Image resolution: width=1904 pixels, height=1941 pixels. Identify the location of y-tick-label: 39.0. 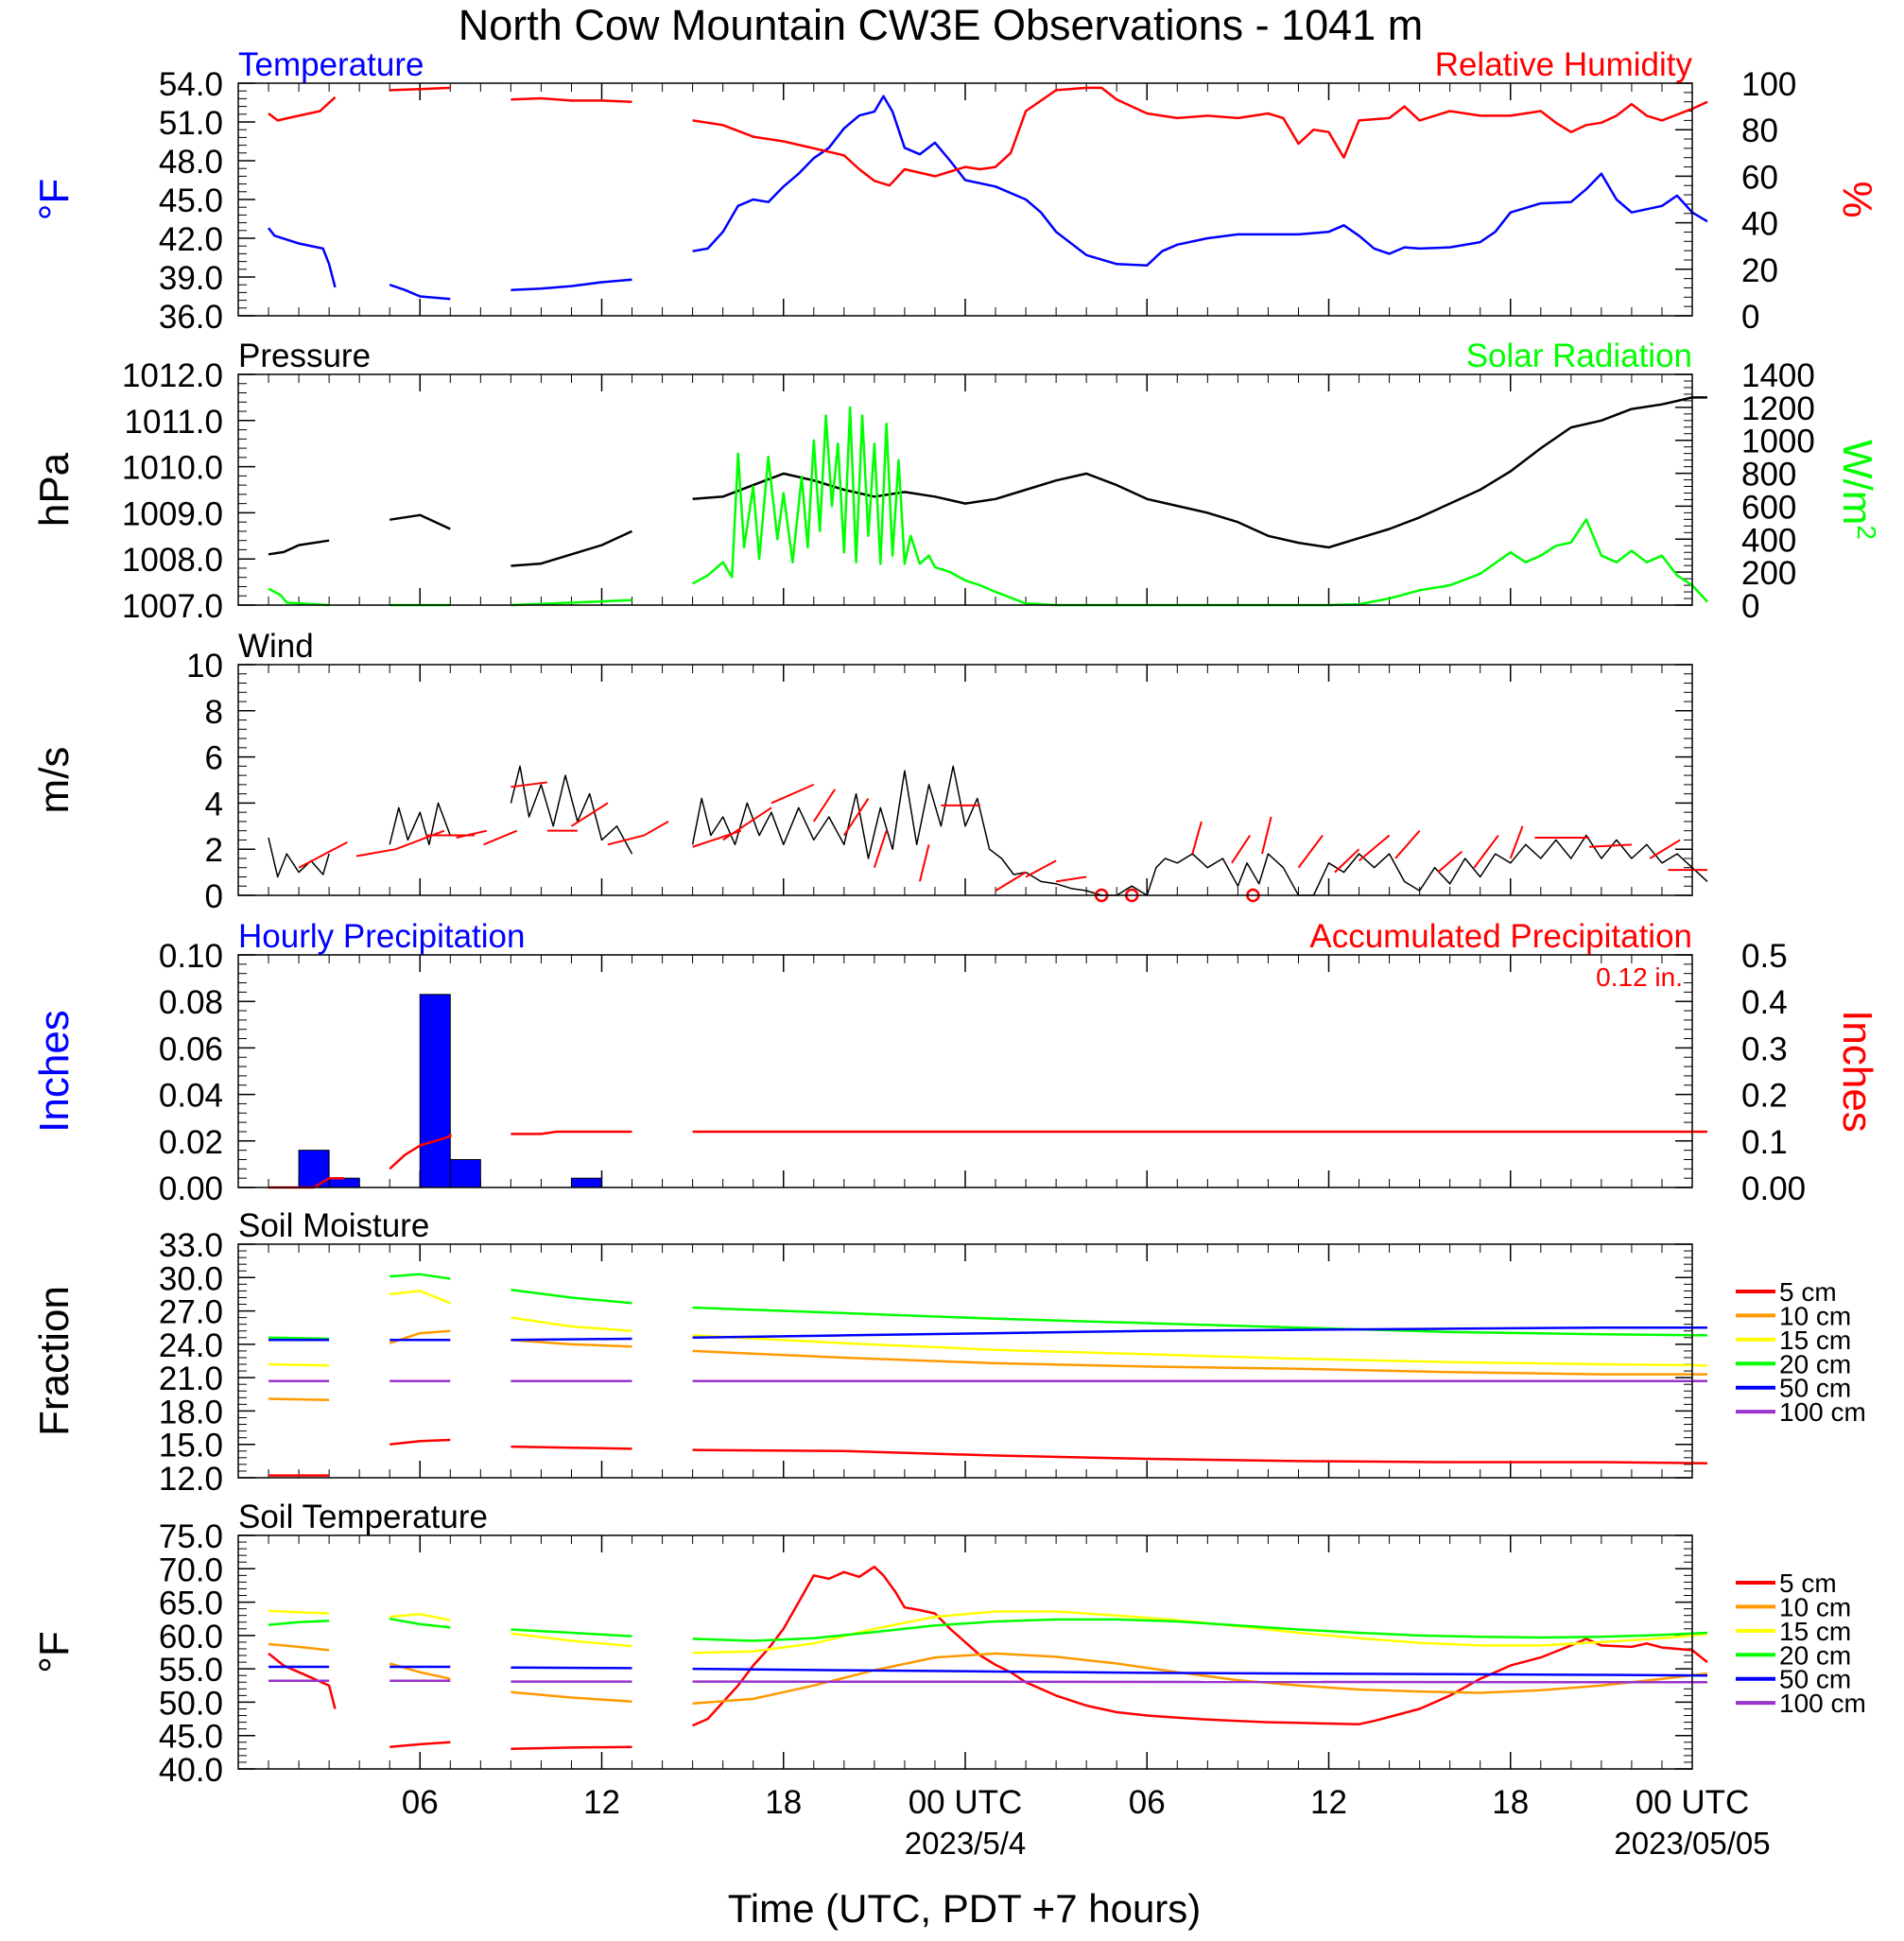
(191, 279).